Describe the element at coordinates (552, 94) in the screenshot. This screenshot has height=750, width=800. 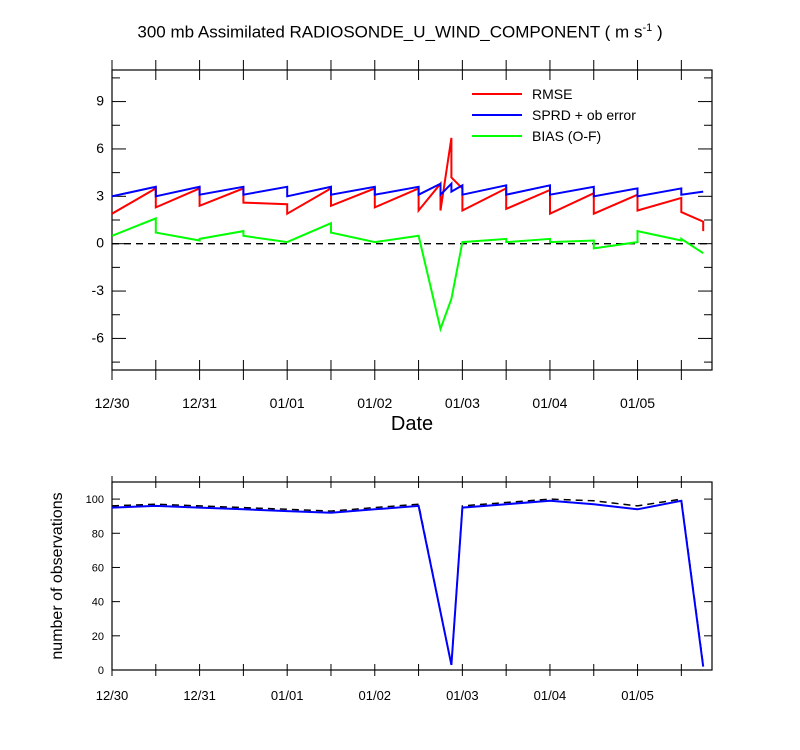
I see `legend-label-rmse: RMSE` at that location.